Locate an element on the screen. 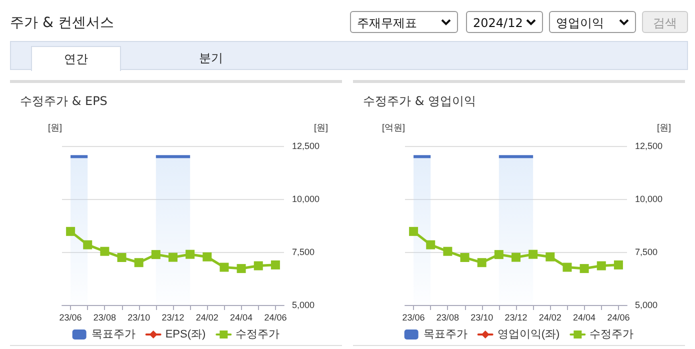 This screenshot has height=349, width=695. chart-title: 수정주가 & 영업이익 is located at coordinates (419, 101).